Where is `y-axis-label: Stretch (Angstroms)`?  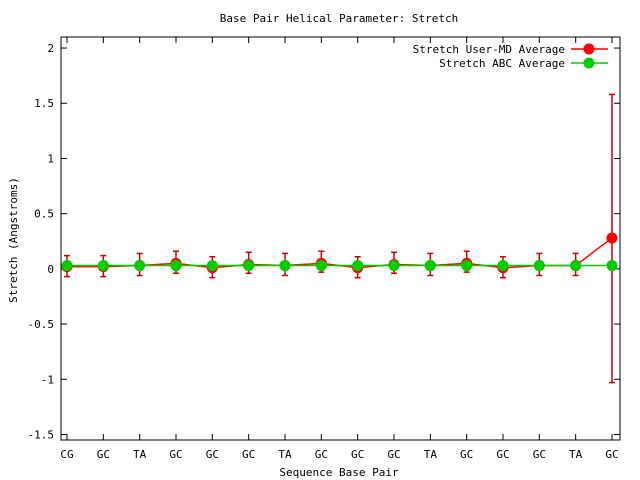 y-axis-label: Stretch (Angstroms) is located at coordinates (13, 240).